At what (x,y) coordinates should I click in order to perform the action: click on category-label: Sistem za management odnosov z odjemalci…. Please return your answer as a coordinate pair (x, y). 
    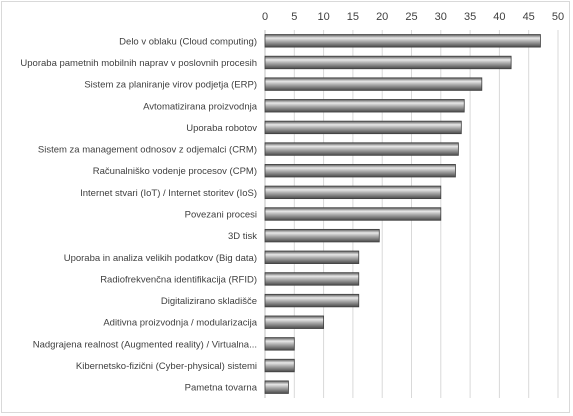
    Looking at the image, I should click on (147, 150).